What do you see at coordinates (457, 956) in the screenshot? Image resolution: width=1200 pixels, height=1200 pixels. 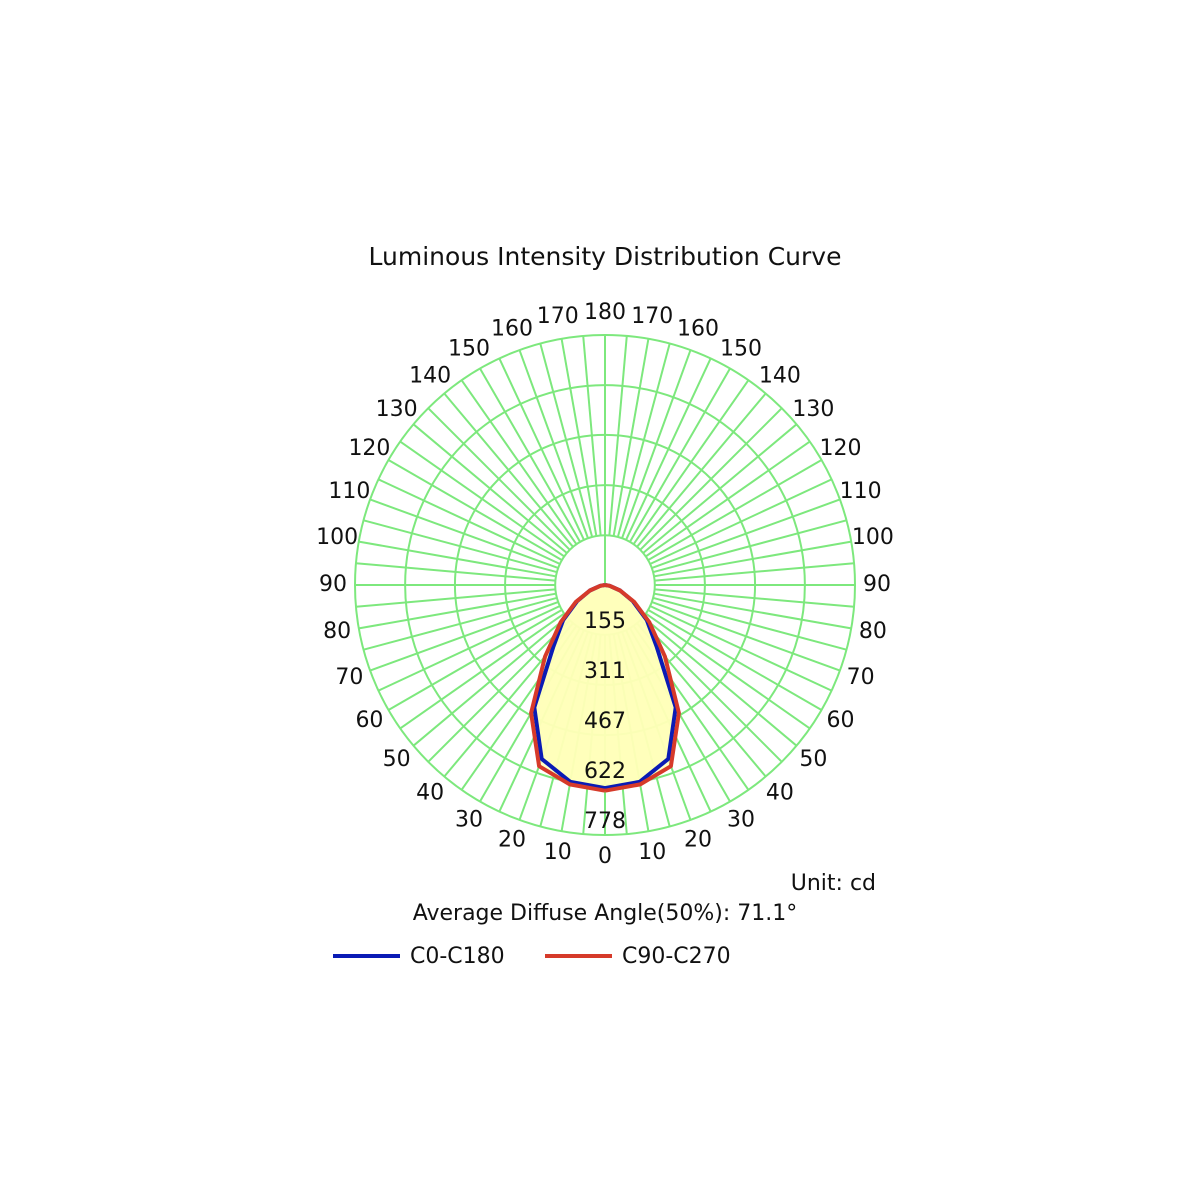 I see `legend-label: C0-C180` at bounding box center [457, 956].